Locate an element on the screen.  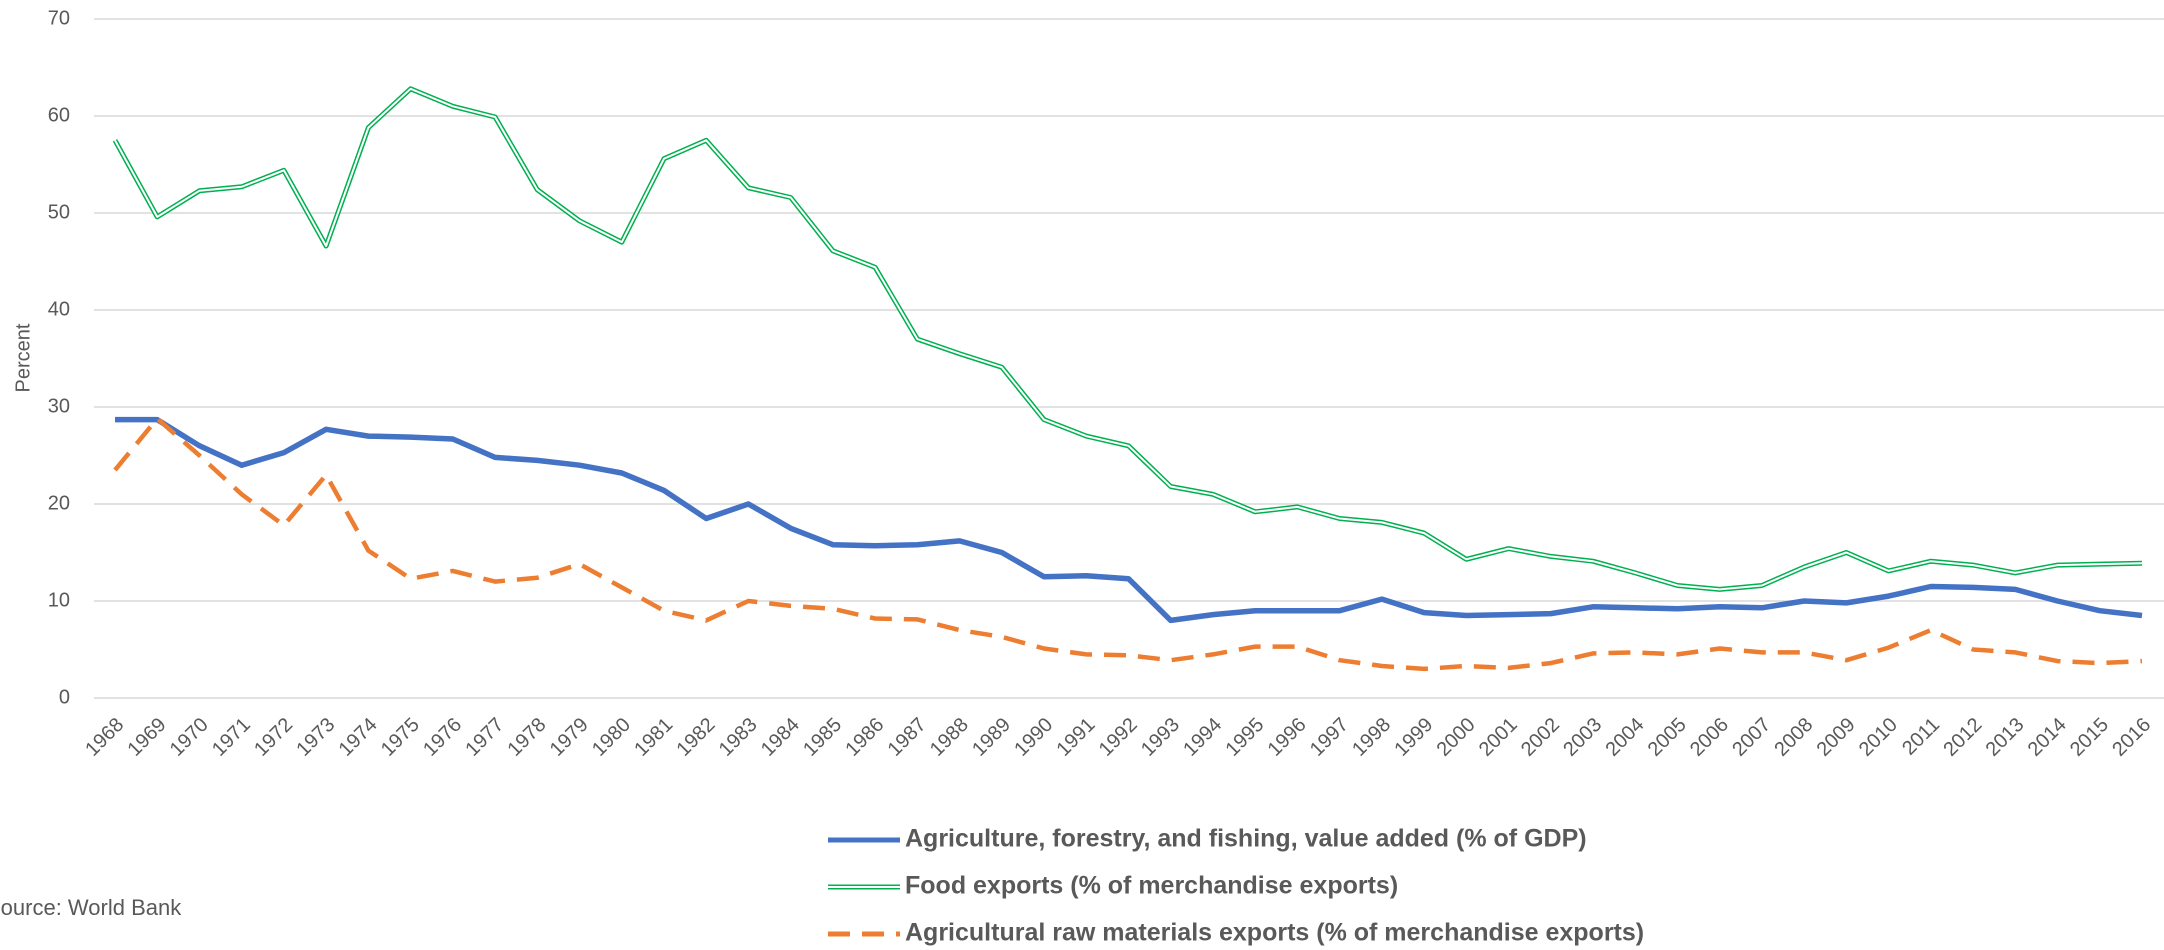
x-tick-label: 1994 is located at coordinates (1202, 737).